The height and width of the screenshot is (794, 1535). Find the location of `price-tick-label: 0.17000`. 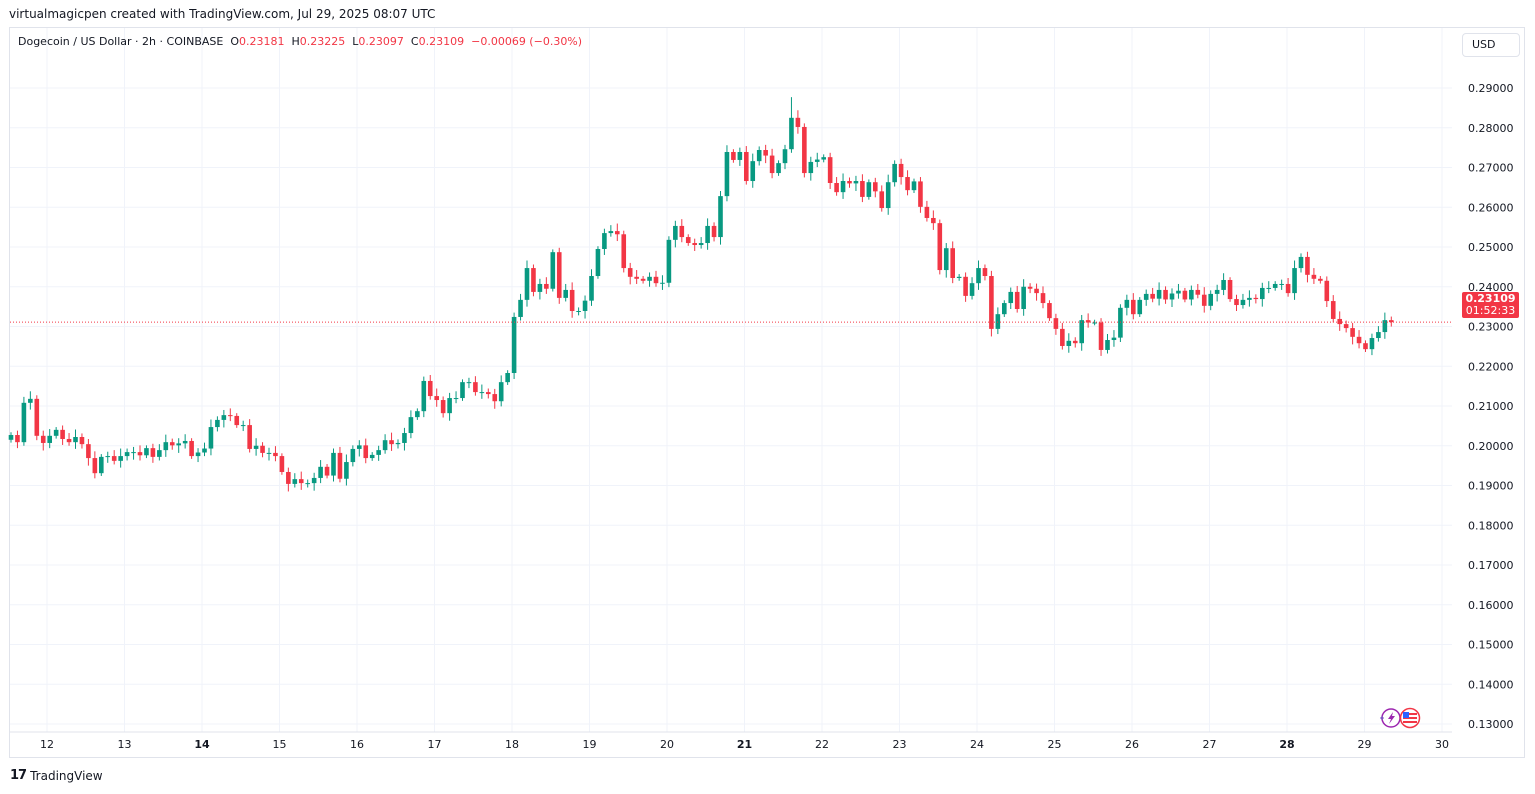

price-tick-label: 0.17000 is located at coordinates (1491, 565).